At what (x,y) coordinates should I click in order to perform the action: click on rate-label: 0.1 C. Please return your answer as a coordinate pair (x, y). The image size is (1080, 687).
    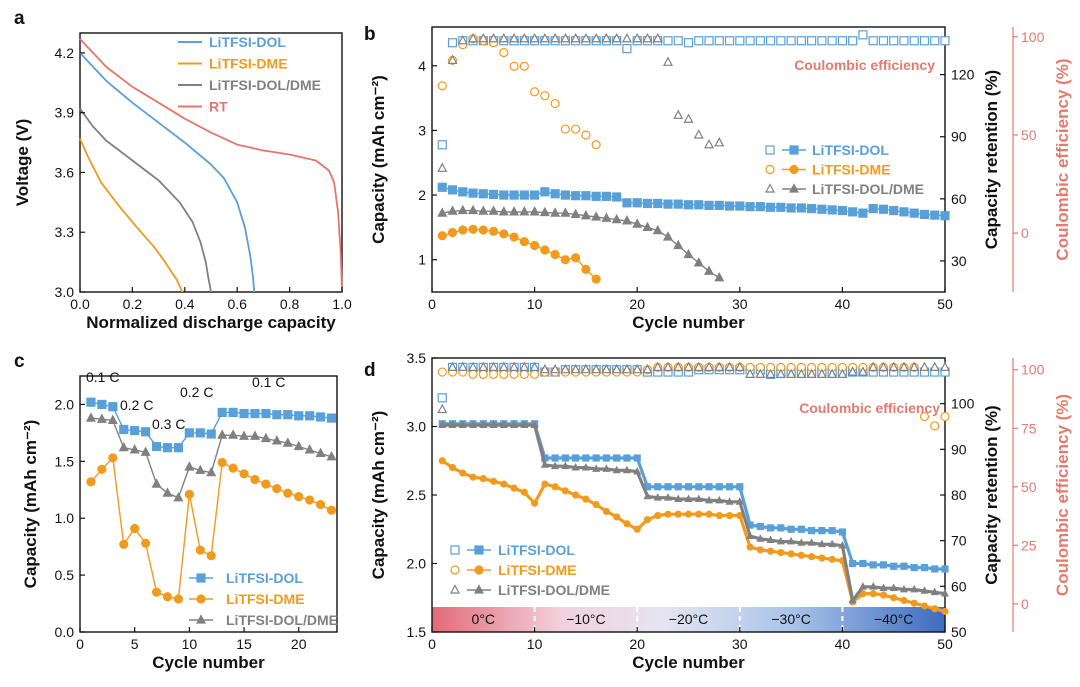
    Looking at the image, I should click on (268, 382).